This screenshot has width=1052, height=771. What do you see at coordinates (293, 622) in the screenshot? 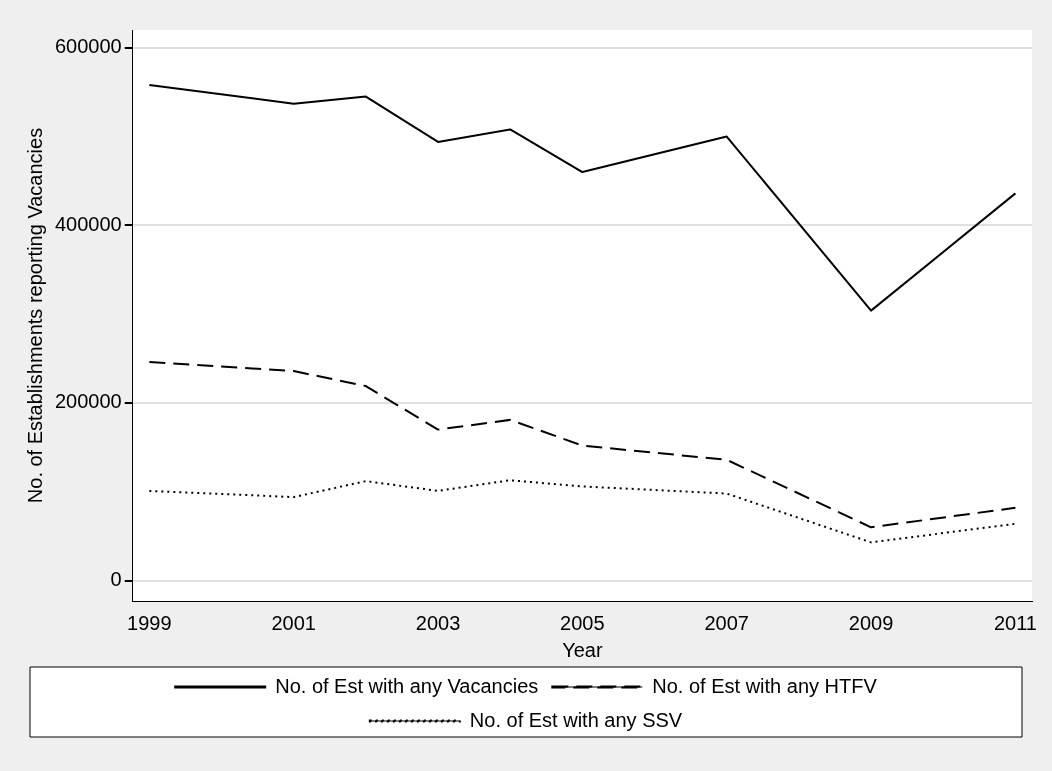
I see `x-tick-label: 2001` at bounding box center [293, 622].